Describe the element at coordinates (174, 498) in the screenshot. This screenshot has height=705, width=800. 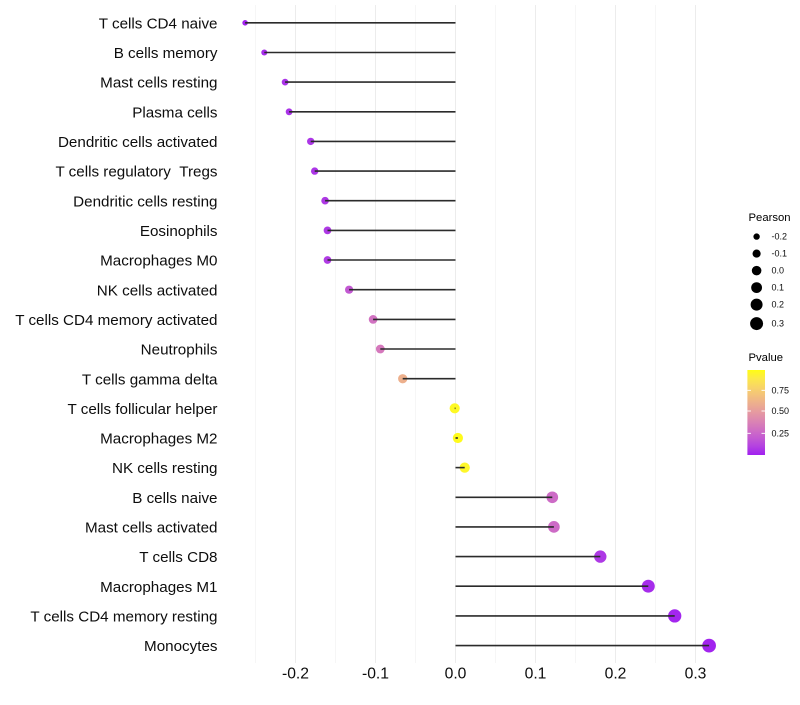
I see `svg-text: B cells naive` at that location.